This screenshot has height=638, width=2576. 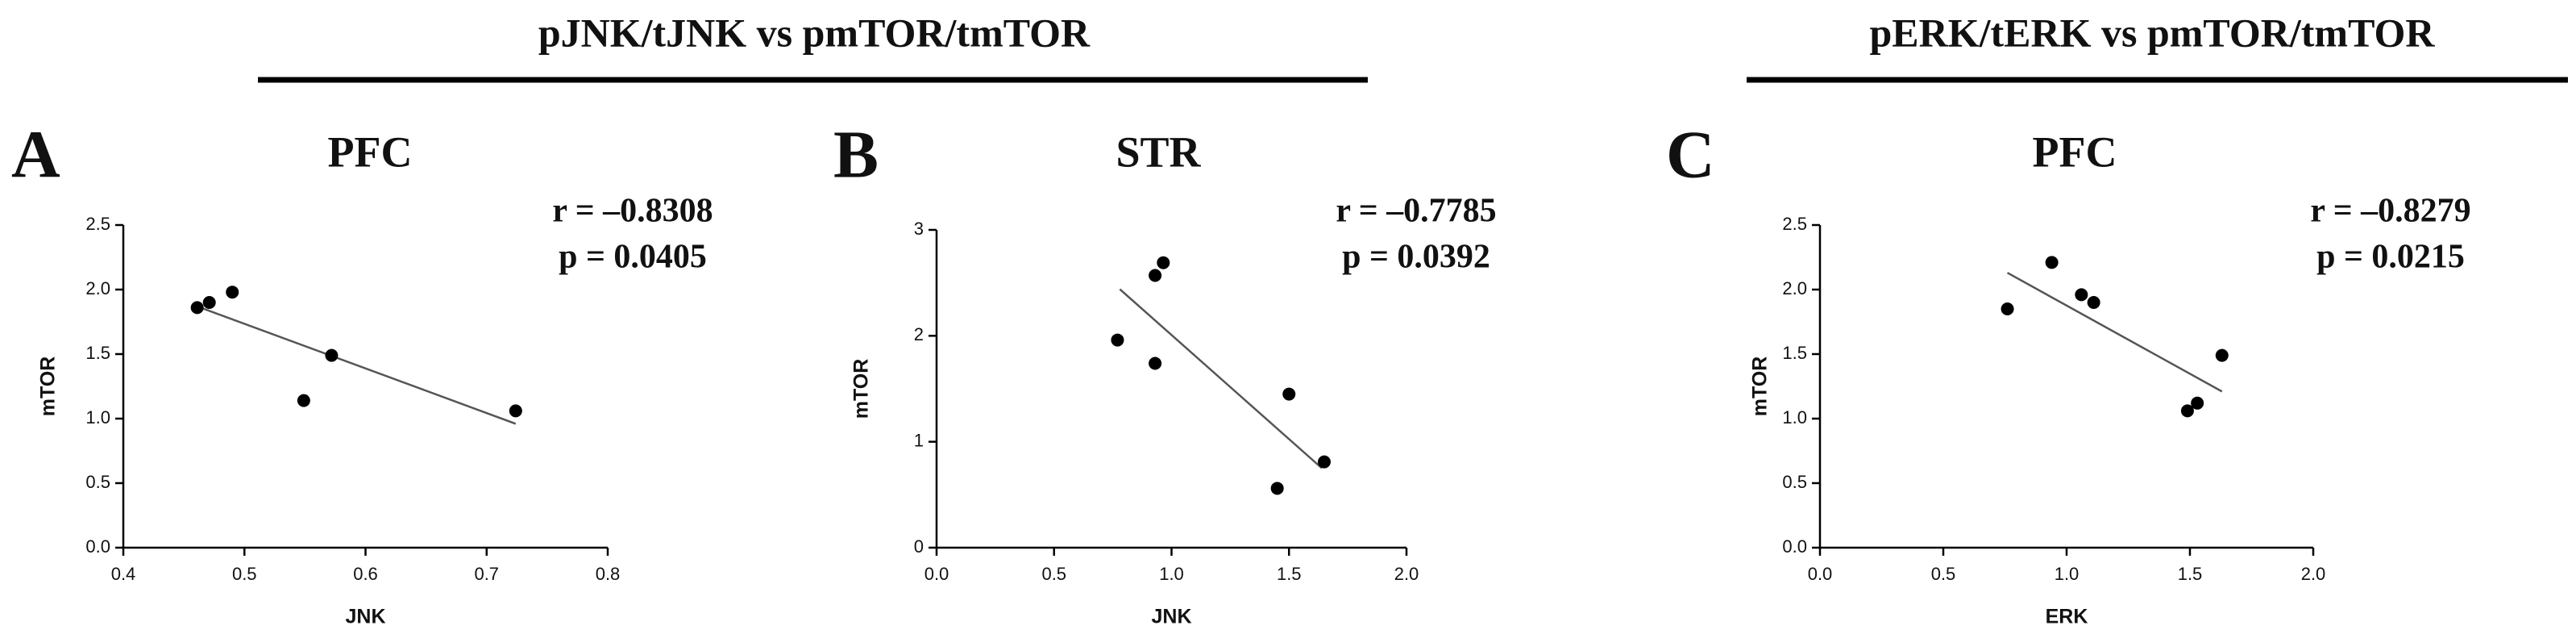 I want to click on annotation: p = 0.0392, so click(x=1416, y=257).